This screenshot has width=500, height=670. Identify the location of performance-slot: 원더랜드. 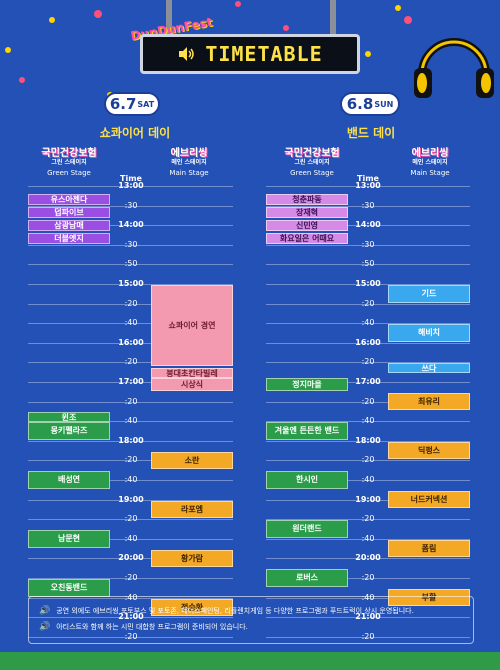
(307, 529).